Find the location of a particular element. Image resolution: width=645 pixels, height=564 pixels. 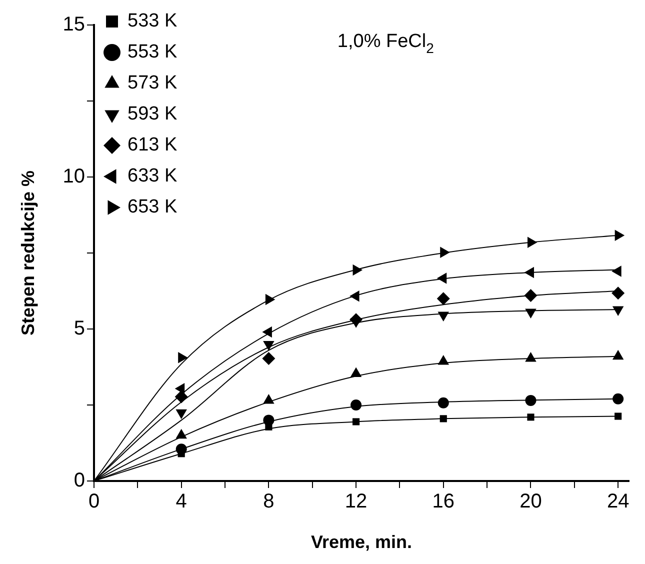

legend-label: 593 K is located at coordinates (153, 114).